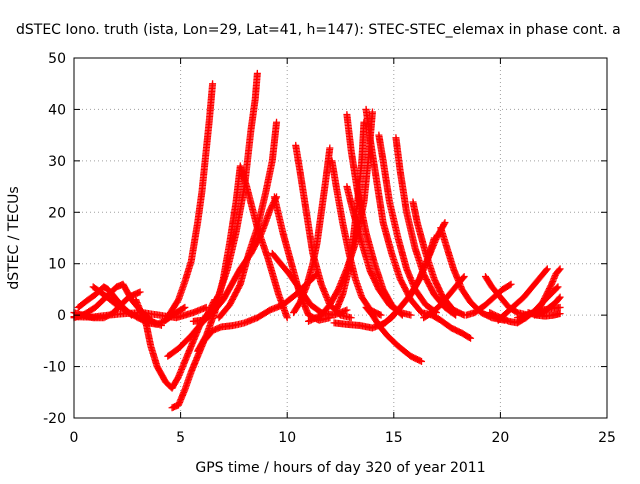  Describe the element at coordinates (57, 265) in the screenshot. I see `y-tick-label: 10` at that location.